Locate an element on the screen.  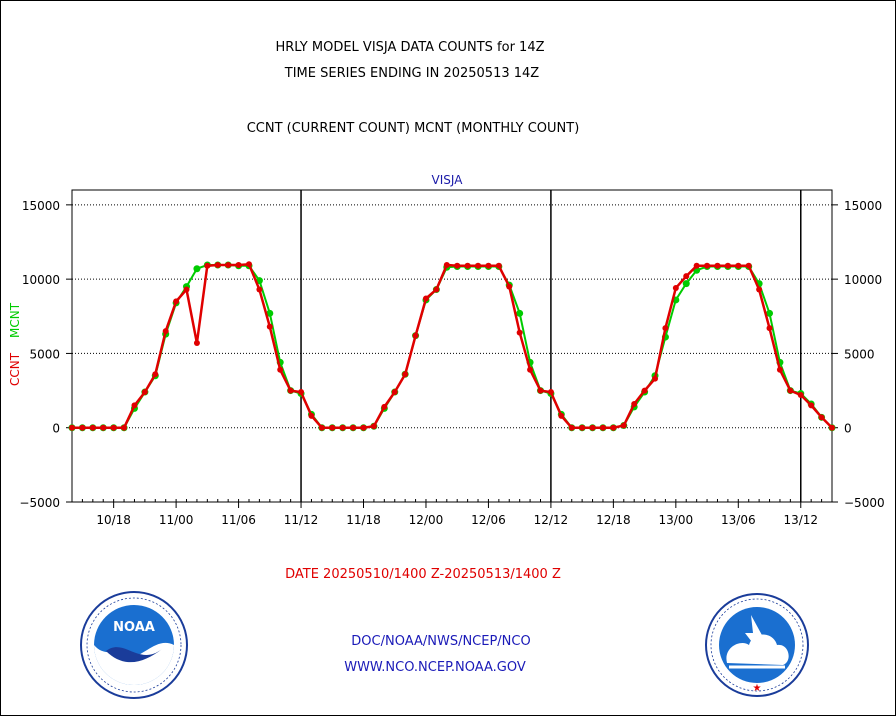
y-tick-labels-right: 15000 10000 5000 0 −5000 is located at coordinates (864, 354).